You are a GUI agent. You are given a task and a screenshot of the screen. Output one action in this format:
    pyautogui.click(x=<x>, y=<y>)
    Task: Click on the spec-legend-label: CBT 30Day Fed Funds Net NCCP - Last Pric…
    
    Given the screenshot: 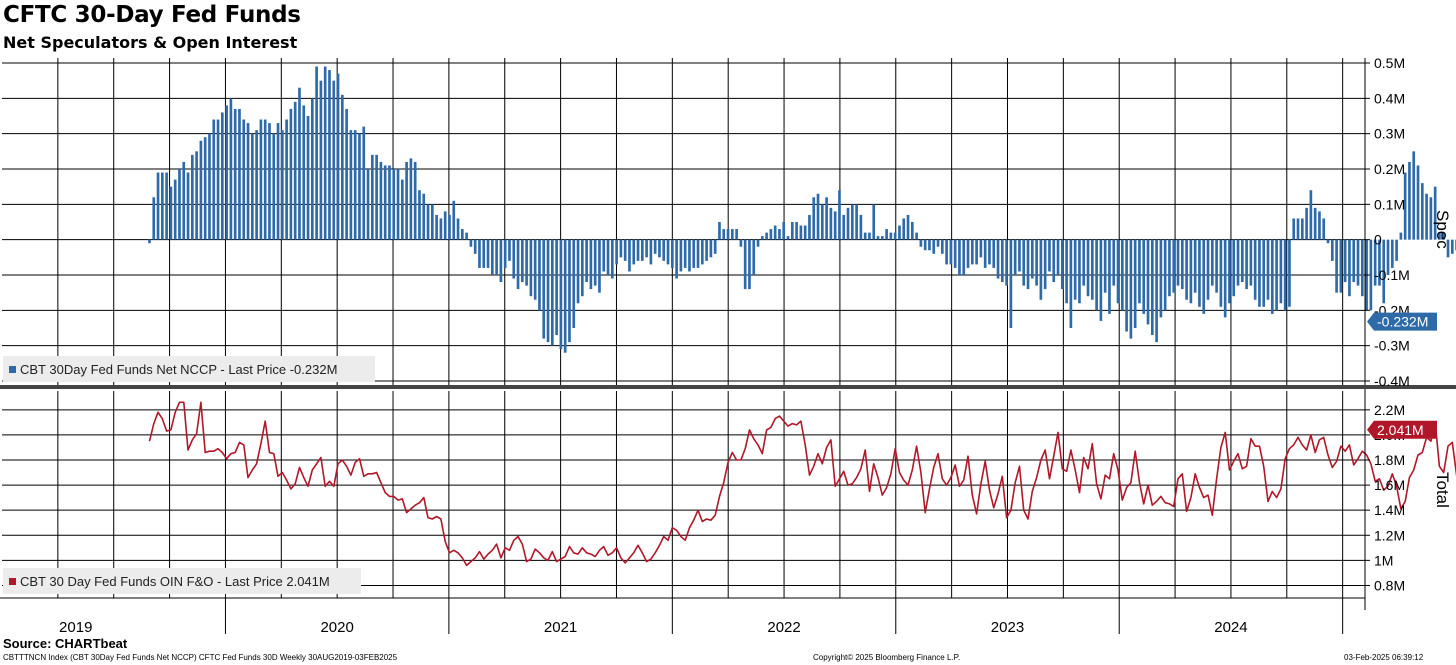 What is the action you would take?
    pyautogui.click(x=179, y=369)
    